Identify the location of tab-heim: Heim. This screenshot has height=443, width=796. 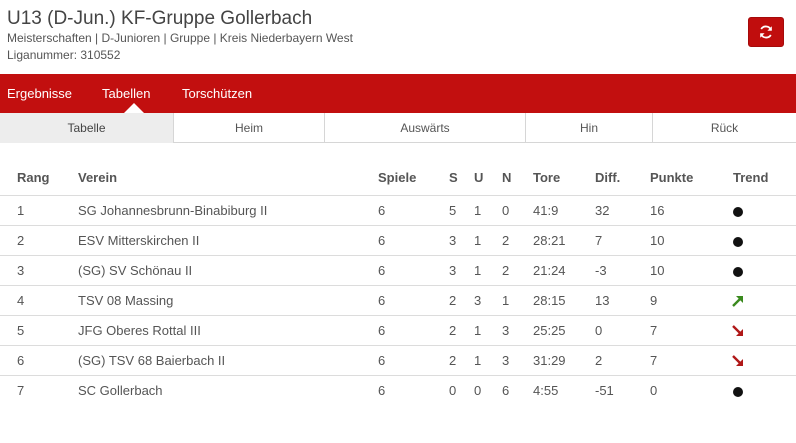
(249, 128).